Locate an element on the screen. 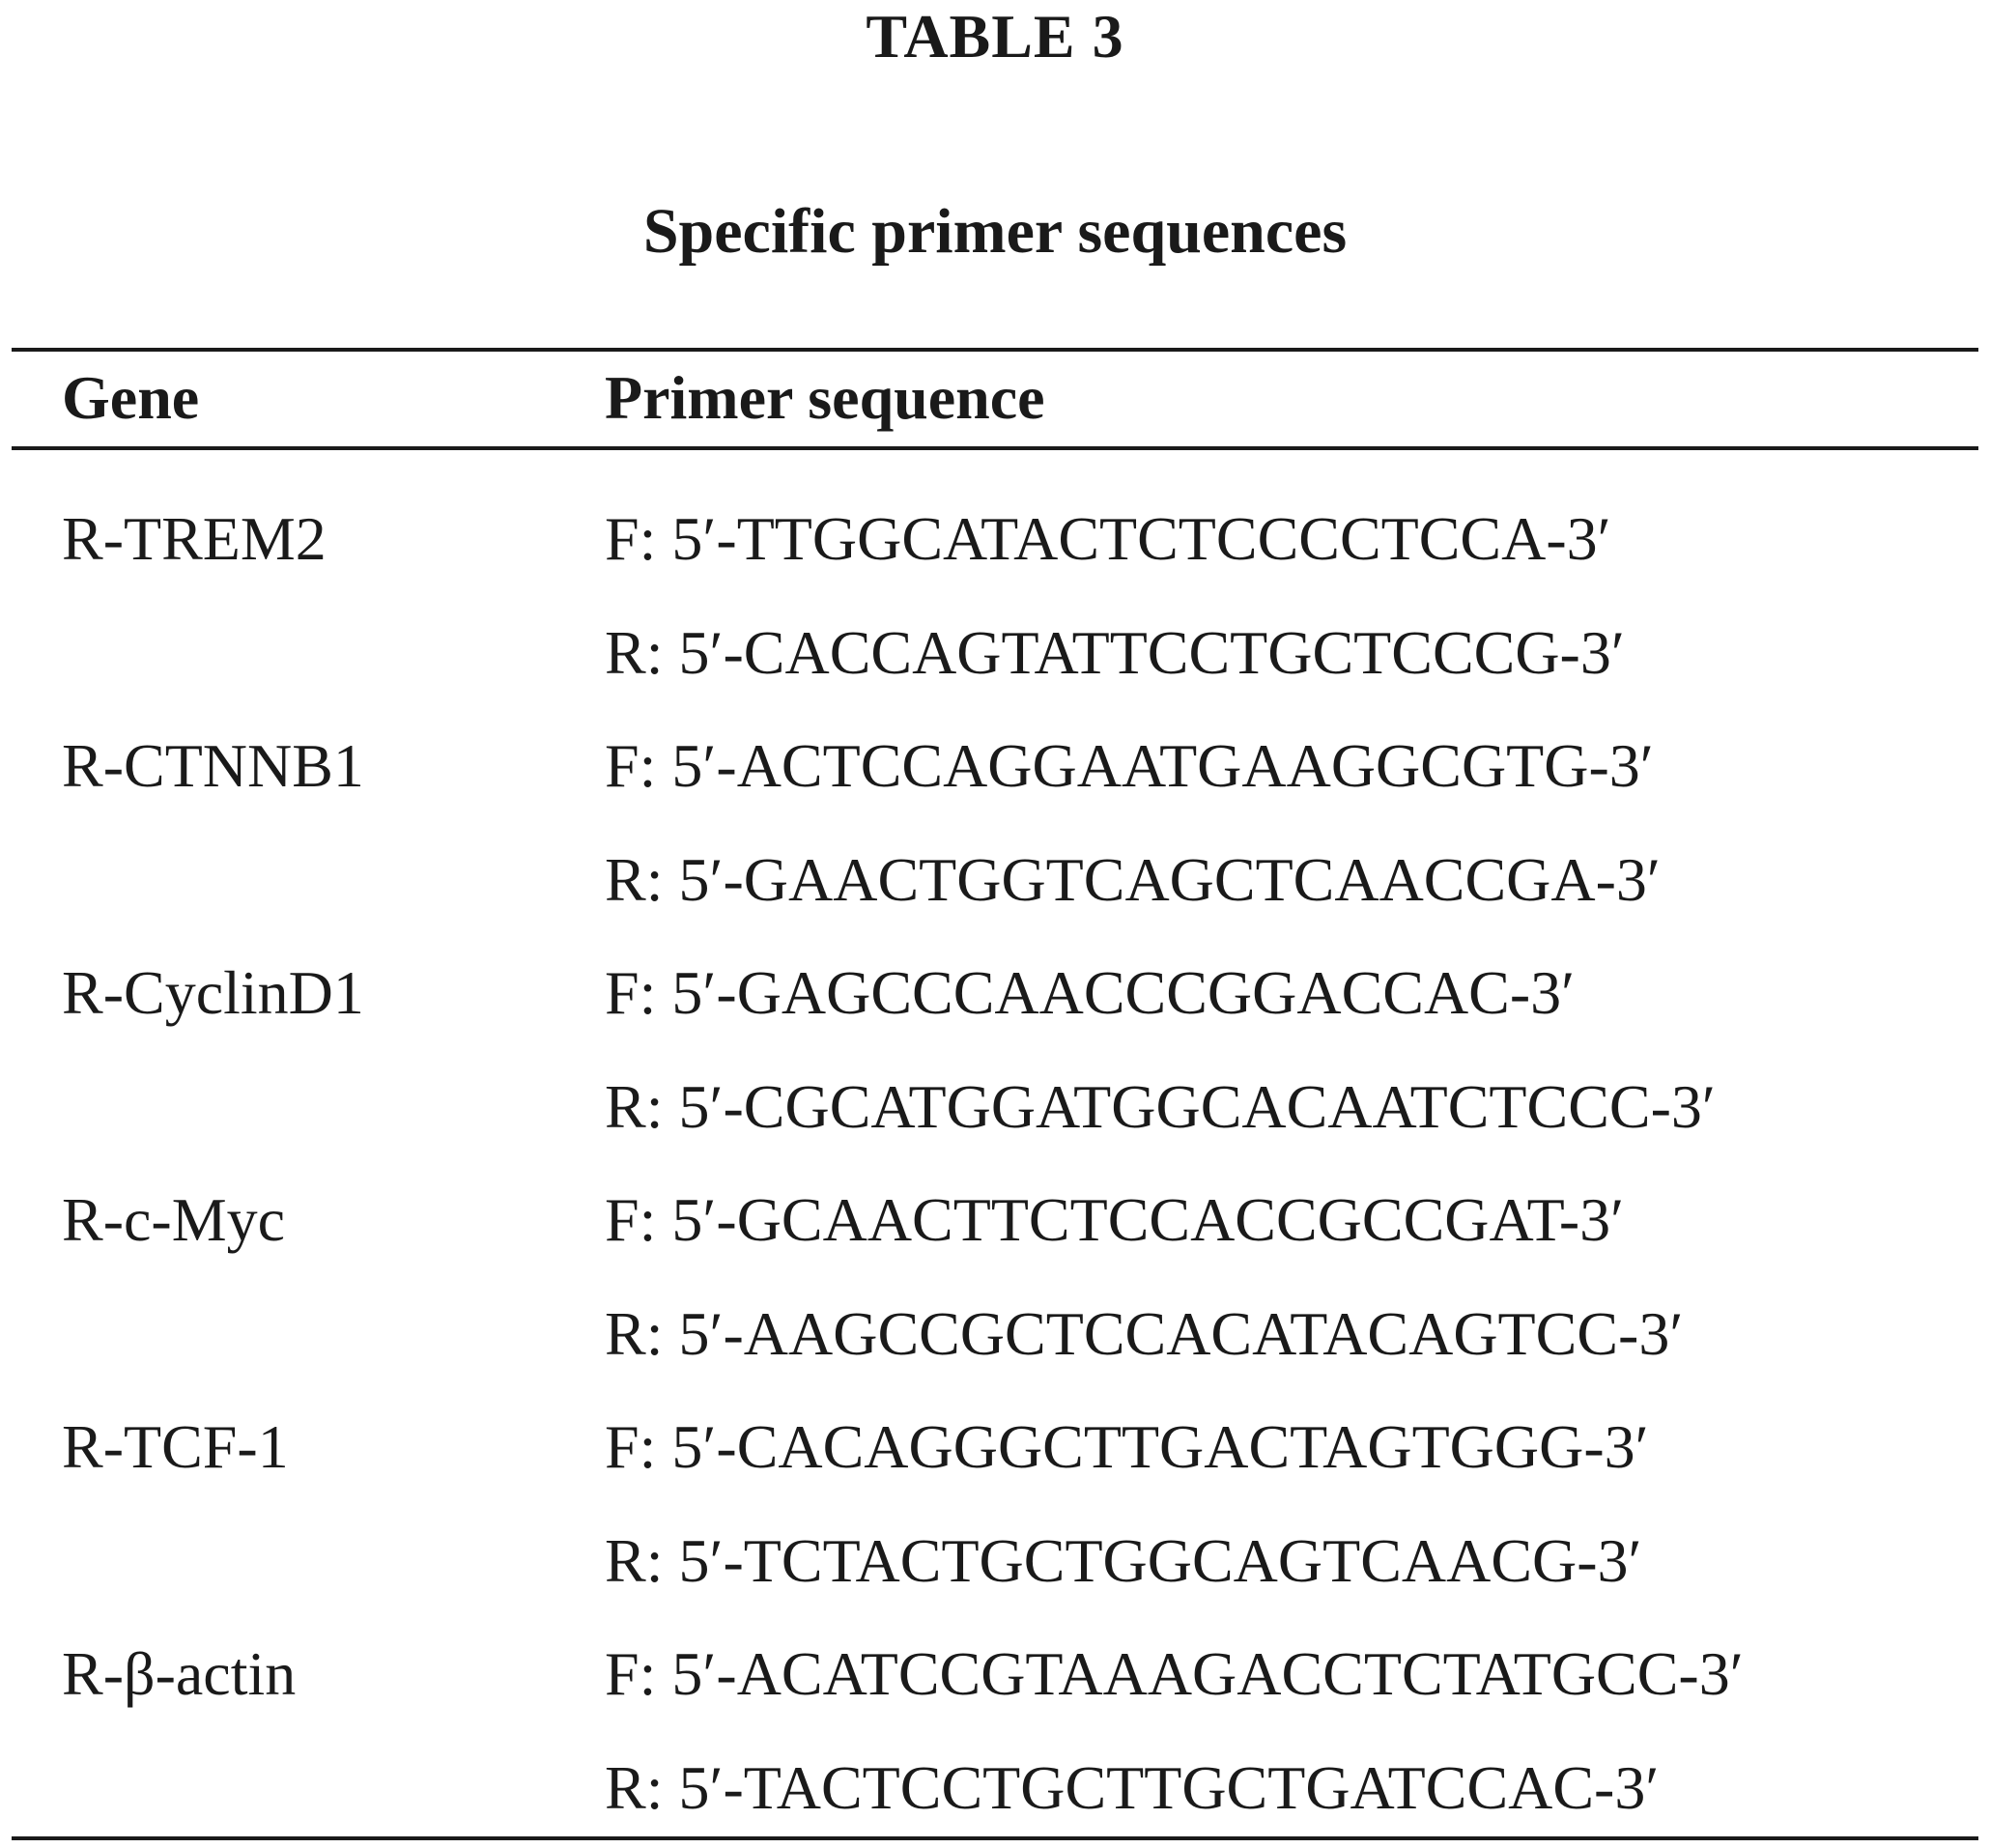  header-rule is located at coordinates (995, 448).